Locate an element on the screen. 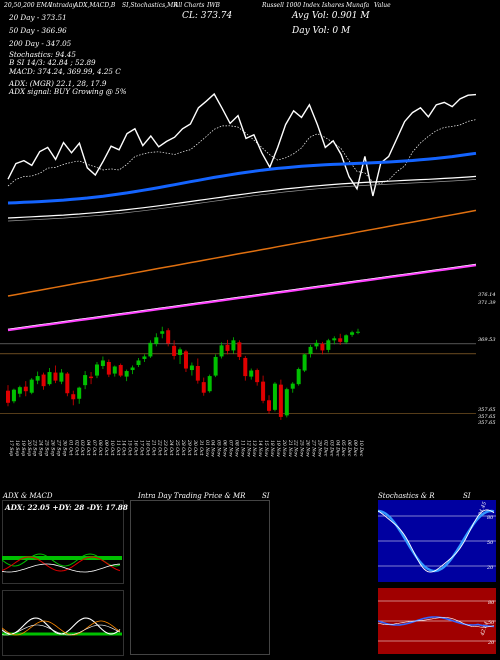  date-axis-label: 28 Oct is located at coordinates (183, 447).